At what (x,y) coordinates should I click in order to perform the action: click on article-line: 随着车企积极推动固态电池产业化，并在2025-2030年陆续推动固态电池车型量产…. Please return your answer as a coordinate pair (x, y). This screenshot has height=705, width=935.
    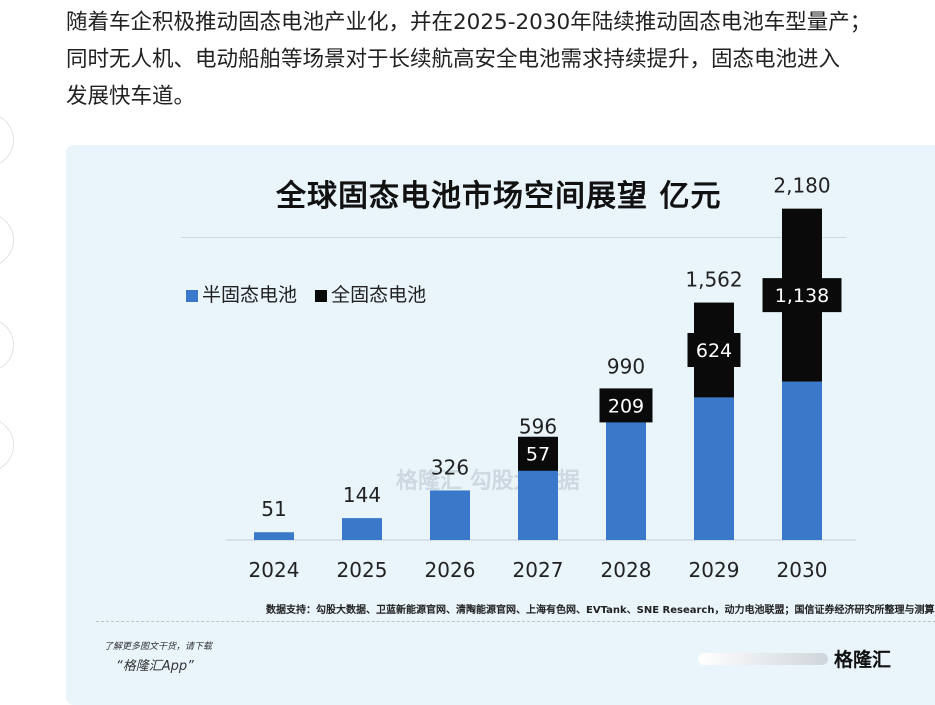
    Looking at the image, I should click on (469, 22).